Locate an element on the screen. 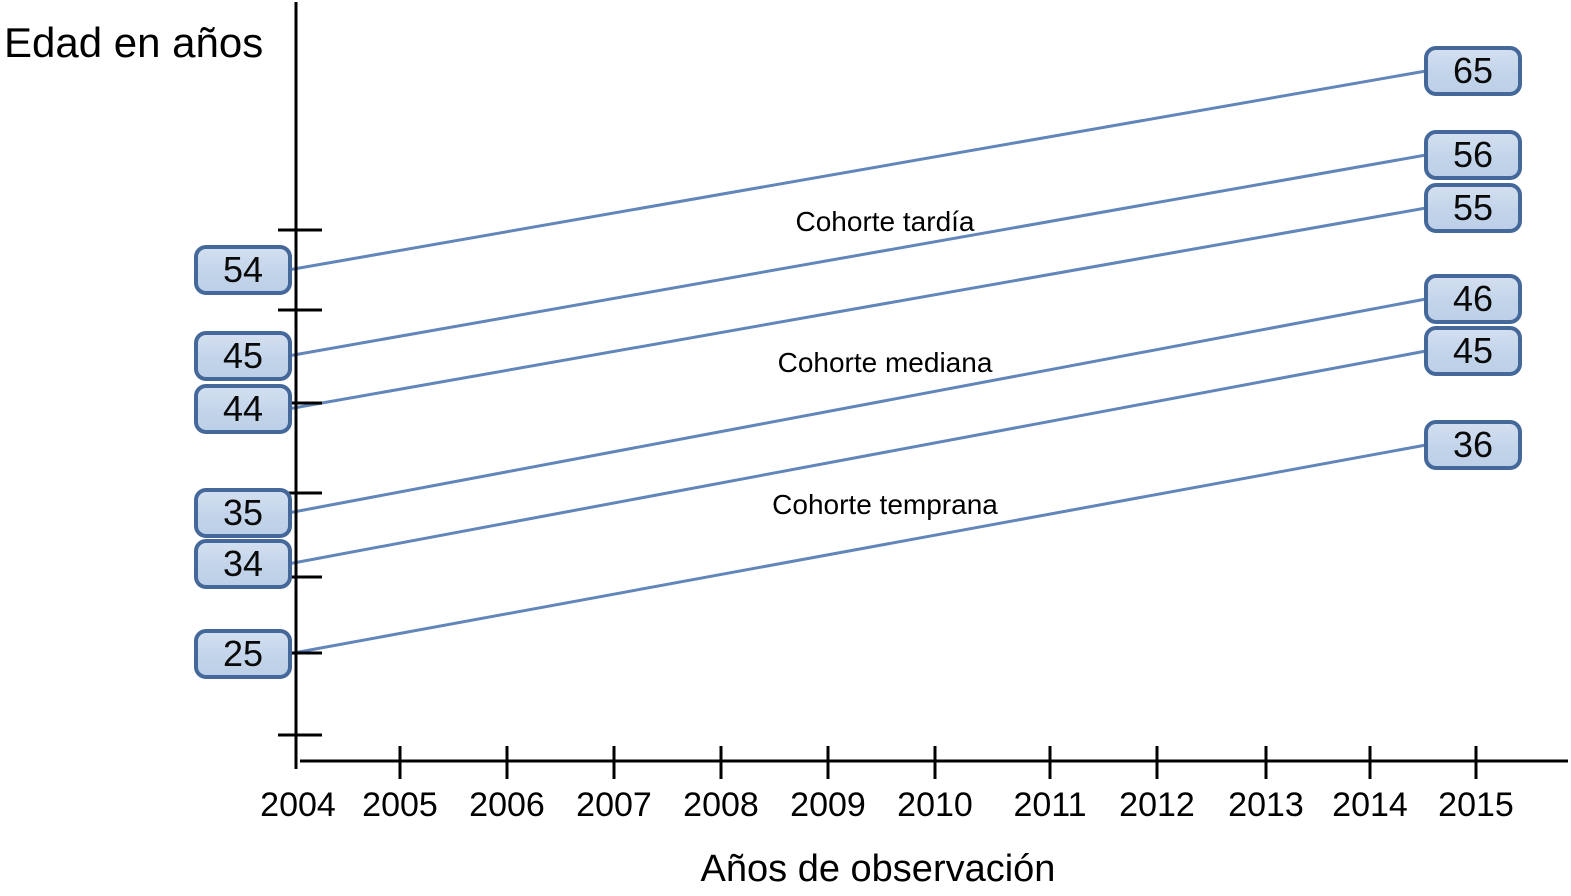 The image size is (1571, 896). x-tick-label-2008: 2008 is located at coordinates (721, 805).